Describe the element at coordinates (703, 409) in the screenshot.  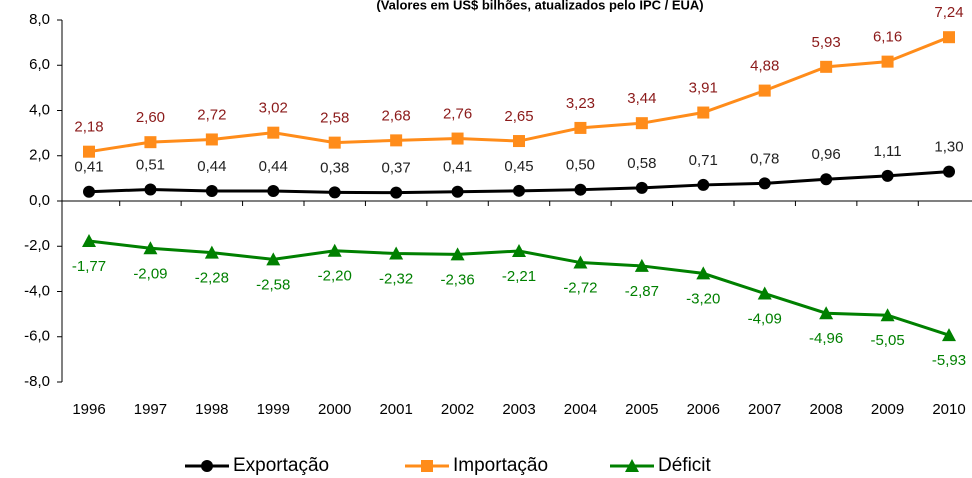
I see `x-tick-label: 2006` at that location.